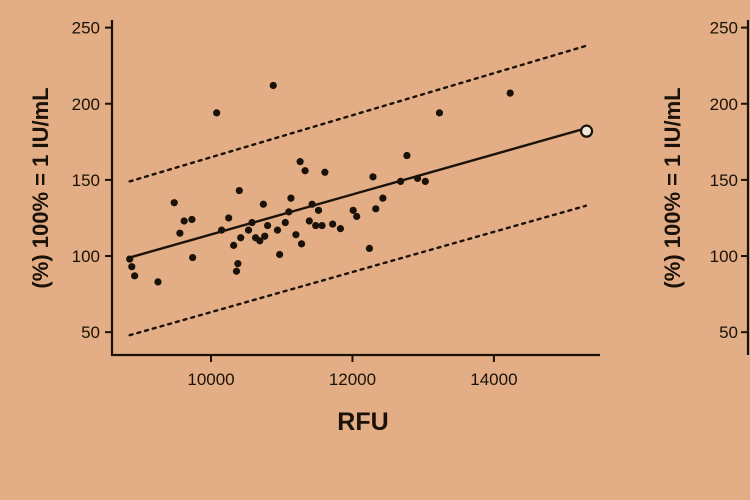 The image size is (750, 500). Describe the element at coordinates (586, 131) in the screenshot. I see `open-data-point` at that location.